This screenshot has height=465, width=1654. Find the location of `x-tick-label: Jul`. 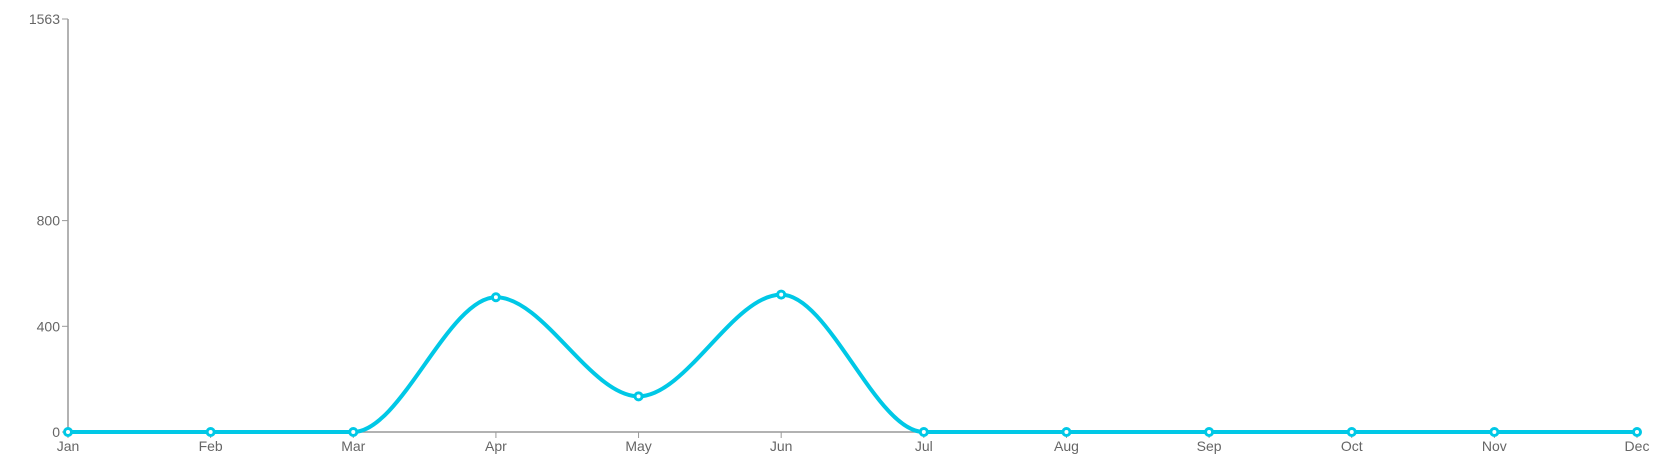

x-tick-label: Jul is located at coordinates (924, 446).